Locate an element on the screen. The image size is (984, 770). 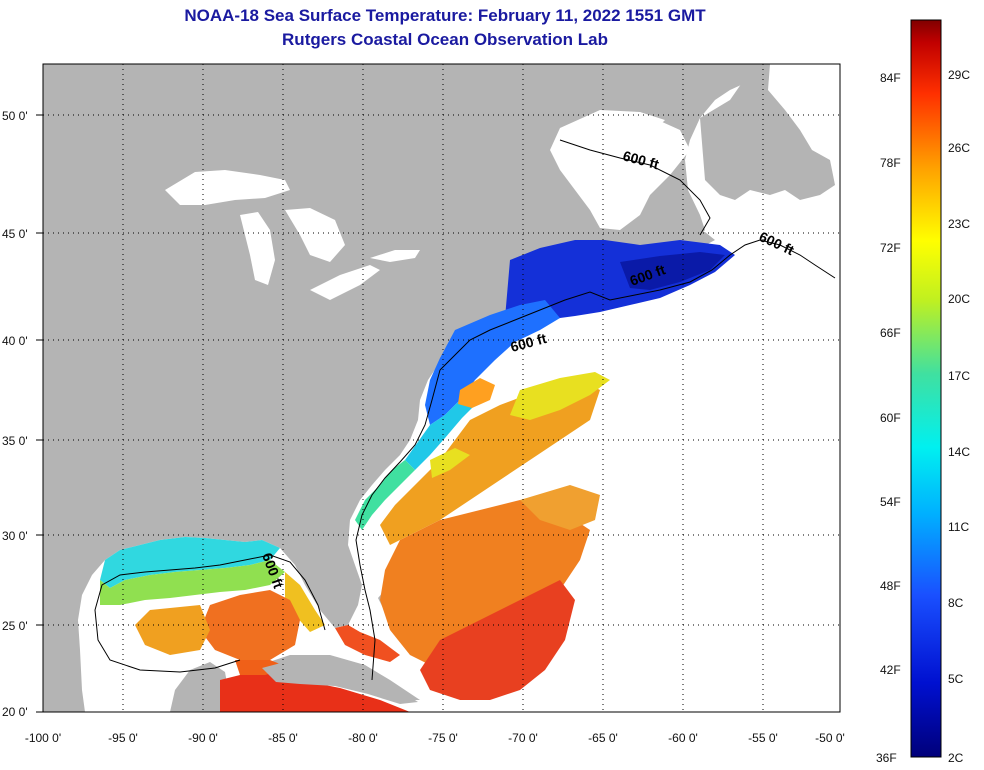
scale-c-29: 29C is located at coordinates (959, 75).